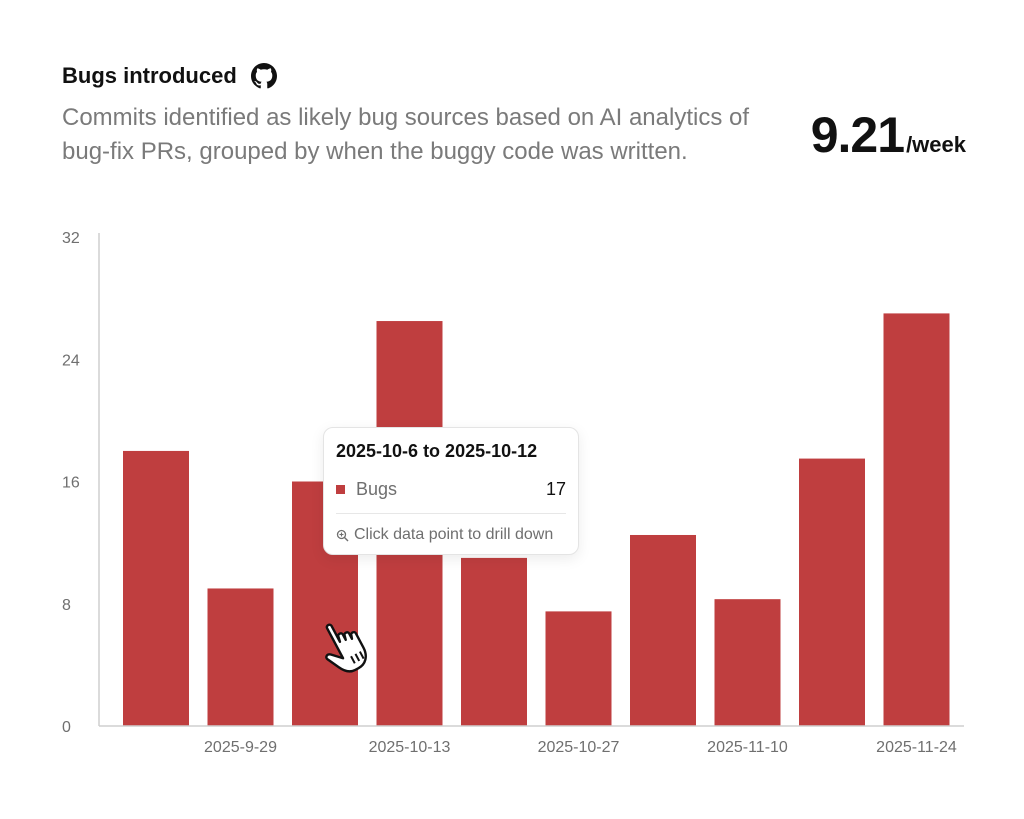 This screenshot has height=819, width=1024. I want to click on github-icon, so click(263, 76).